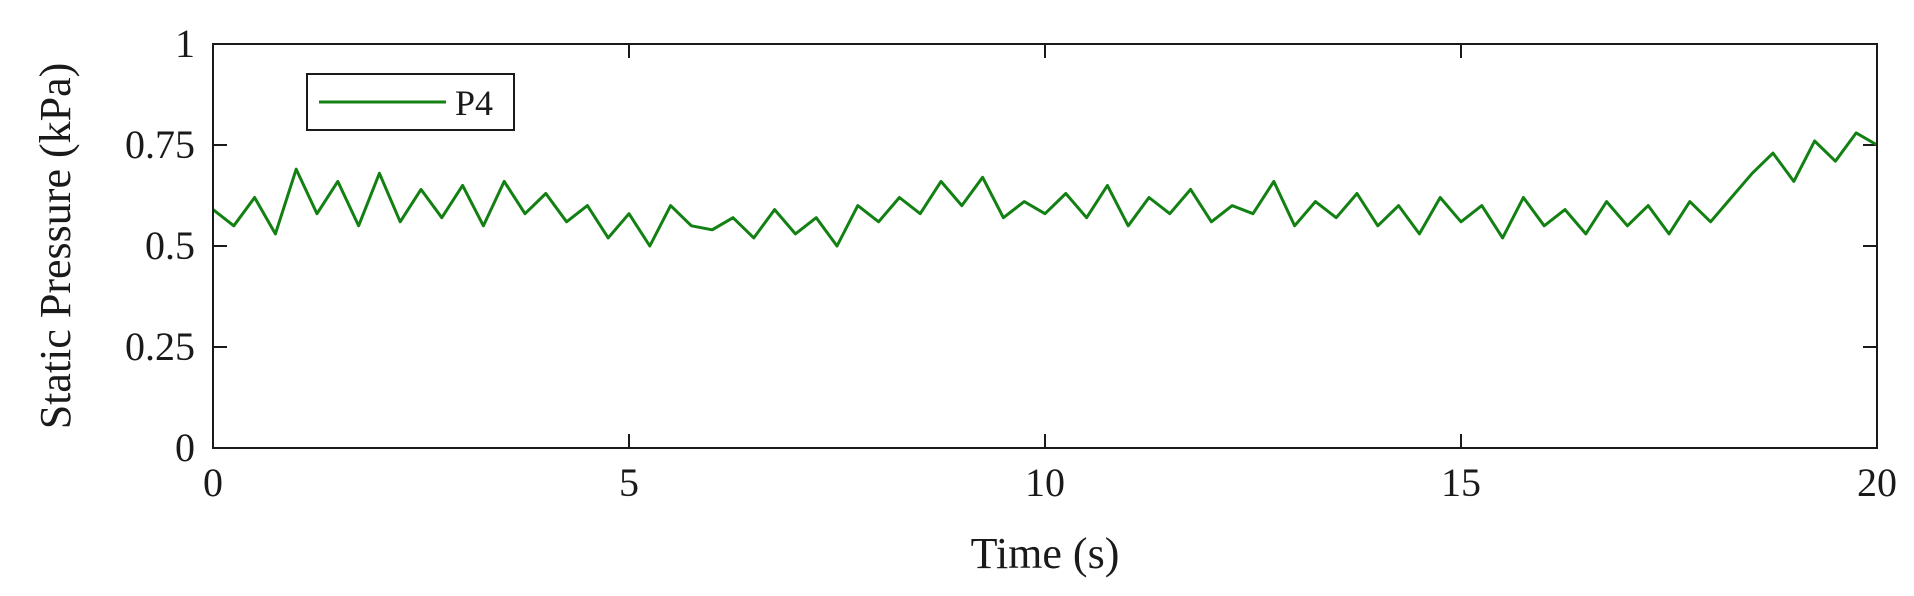 The width and height of the screenshot is (1914, 596). I want to click on y-axis-label: Static Pressure (kPa), so click(55, 246).